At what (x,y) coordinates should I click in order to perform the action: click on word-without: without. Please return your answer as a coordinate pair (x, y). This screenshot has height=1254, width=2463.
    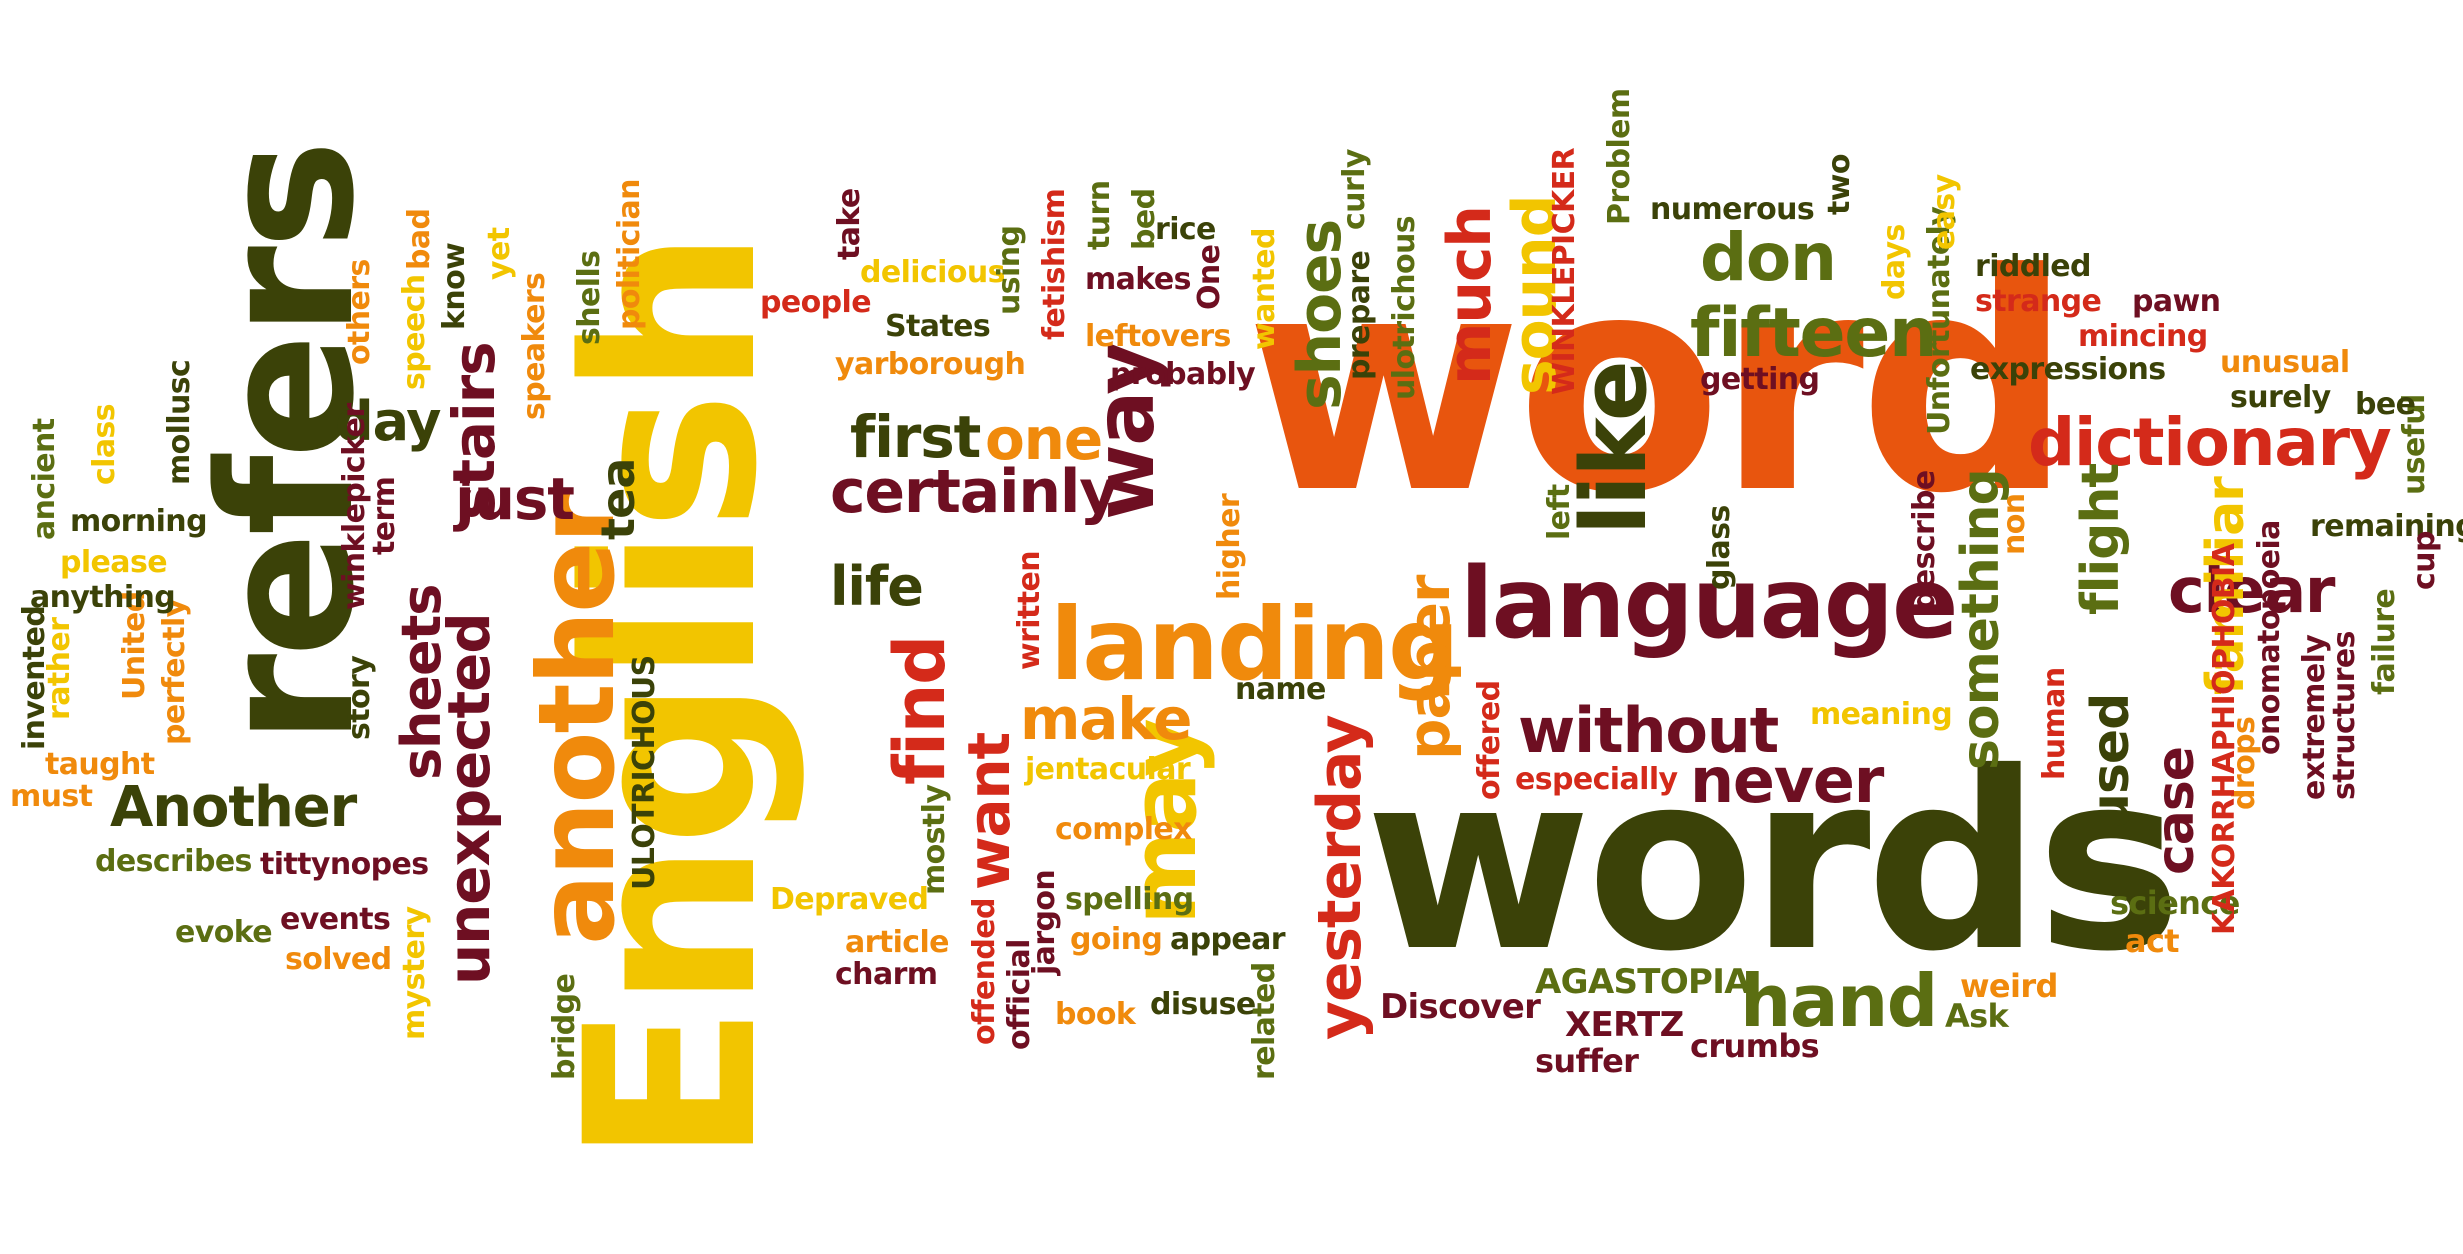
    Looking at the image, I should click on (1648, 730).